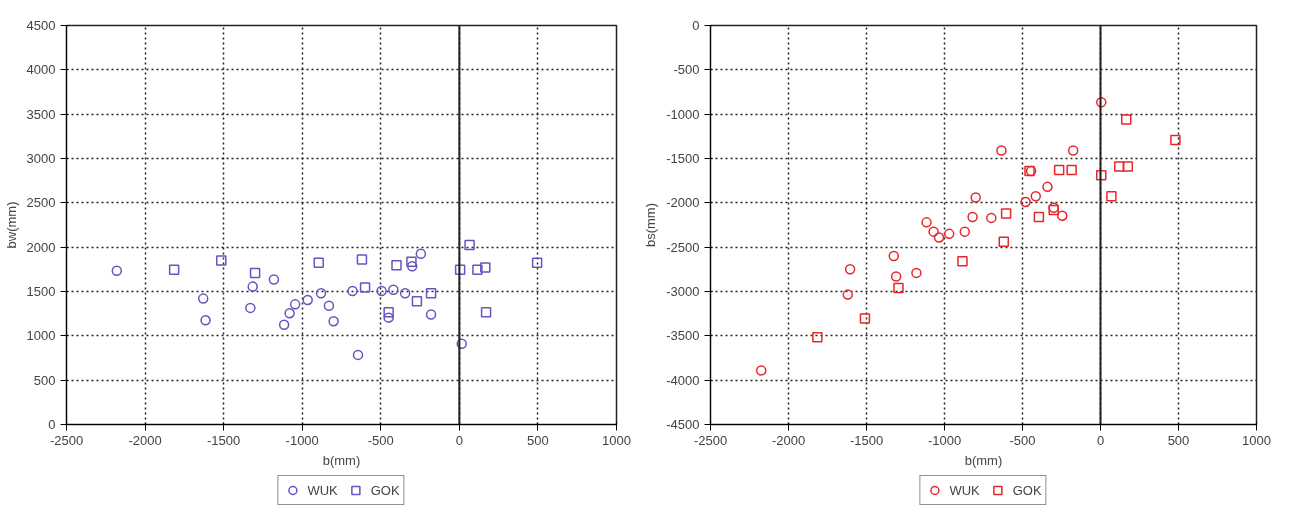 Image resolution: width=1297 pixels, height=531 pixels. What do you see at coordinates (341, 460) in the screenshot?
I see `x-axis-title: b(mm)` at bounding box center [341, 460].